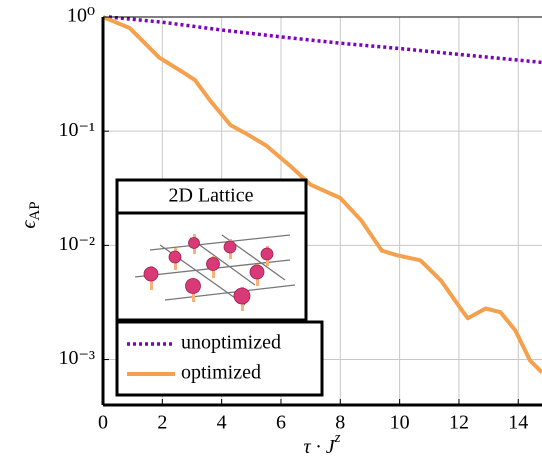 The image size is (542, 461). I want to click on x-axis-label-sup: z, so click(337, 438).